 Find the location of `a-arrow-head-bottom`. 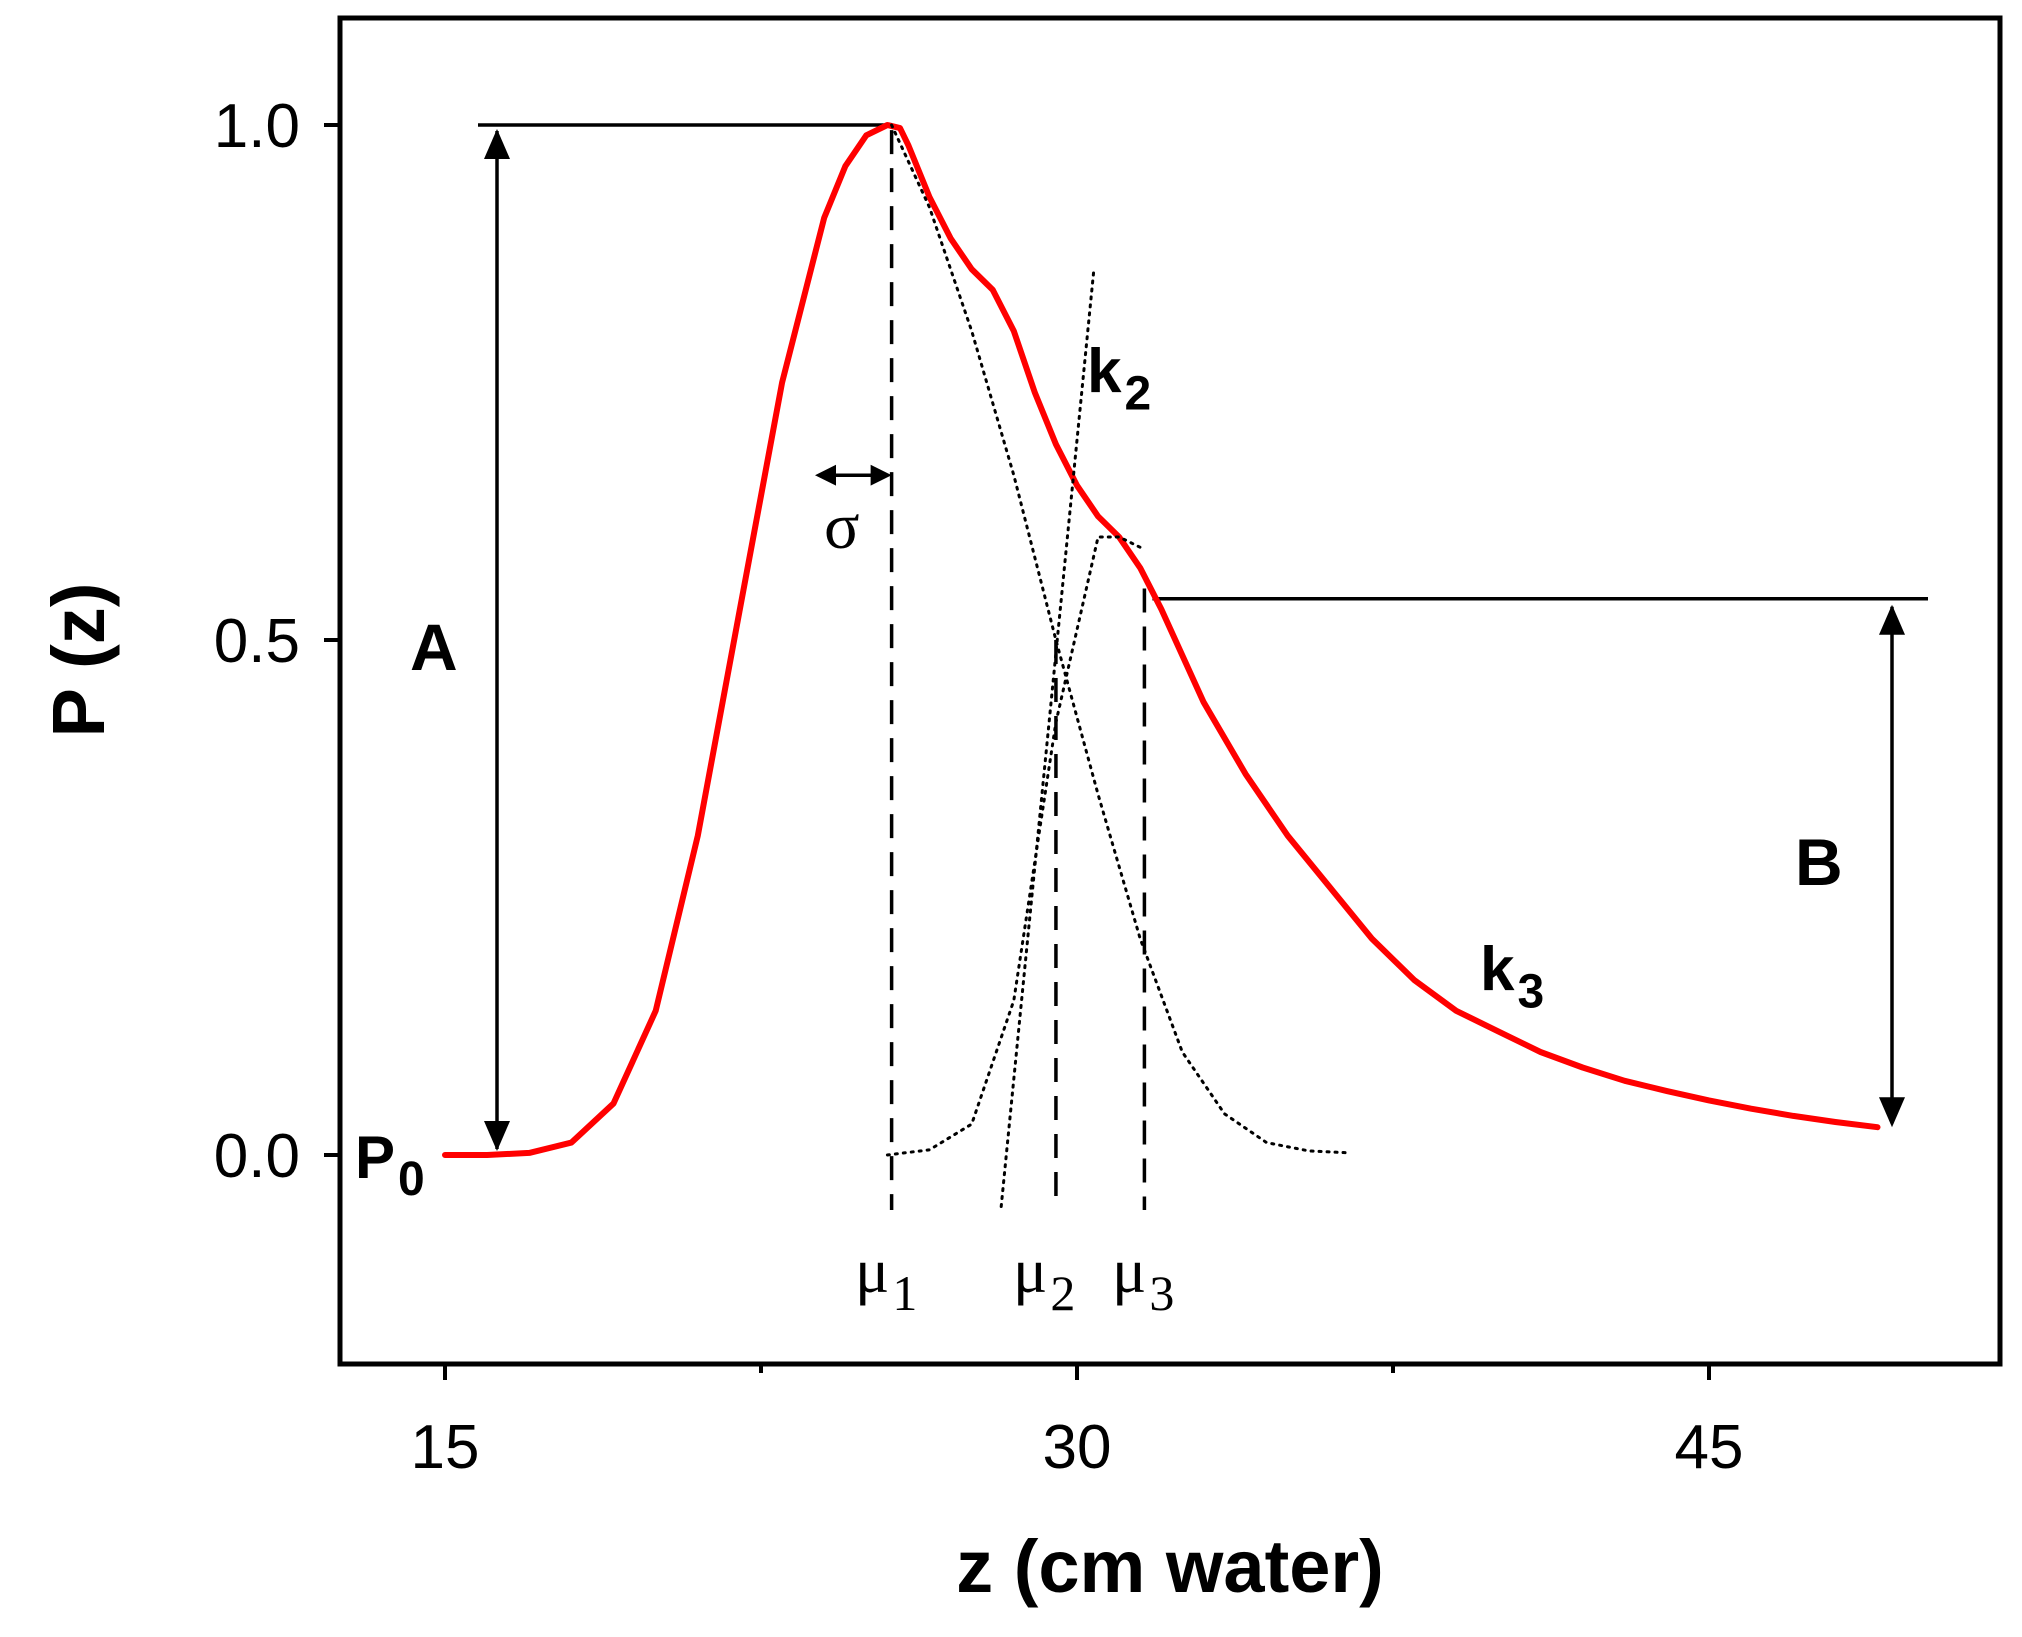

a-arrow-head-bottom is located at coordinates (497, 1136).